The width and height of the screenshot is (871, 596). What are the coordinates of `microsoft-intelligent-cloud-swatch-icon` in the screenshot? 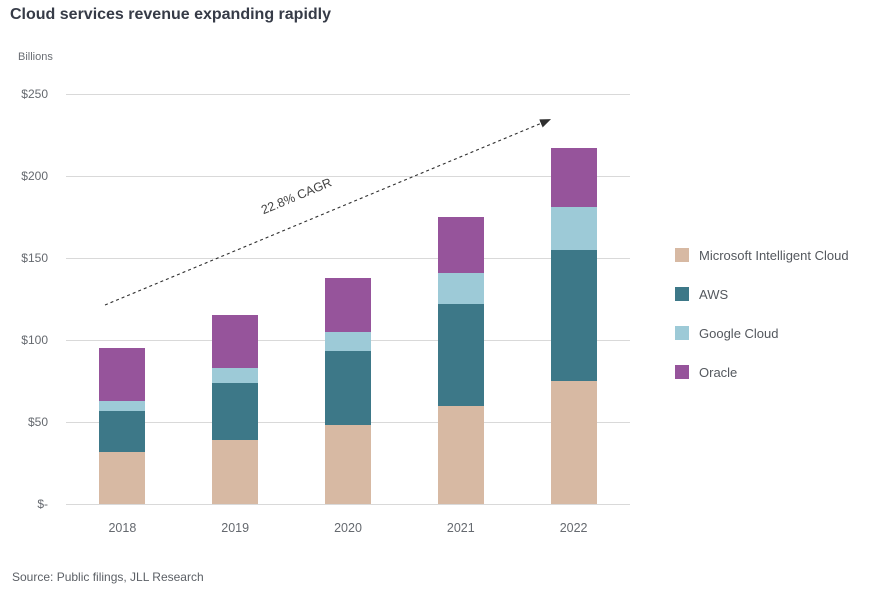 It's located at (682, 255).